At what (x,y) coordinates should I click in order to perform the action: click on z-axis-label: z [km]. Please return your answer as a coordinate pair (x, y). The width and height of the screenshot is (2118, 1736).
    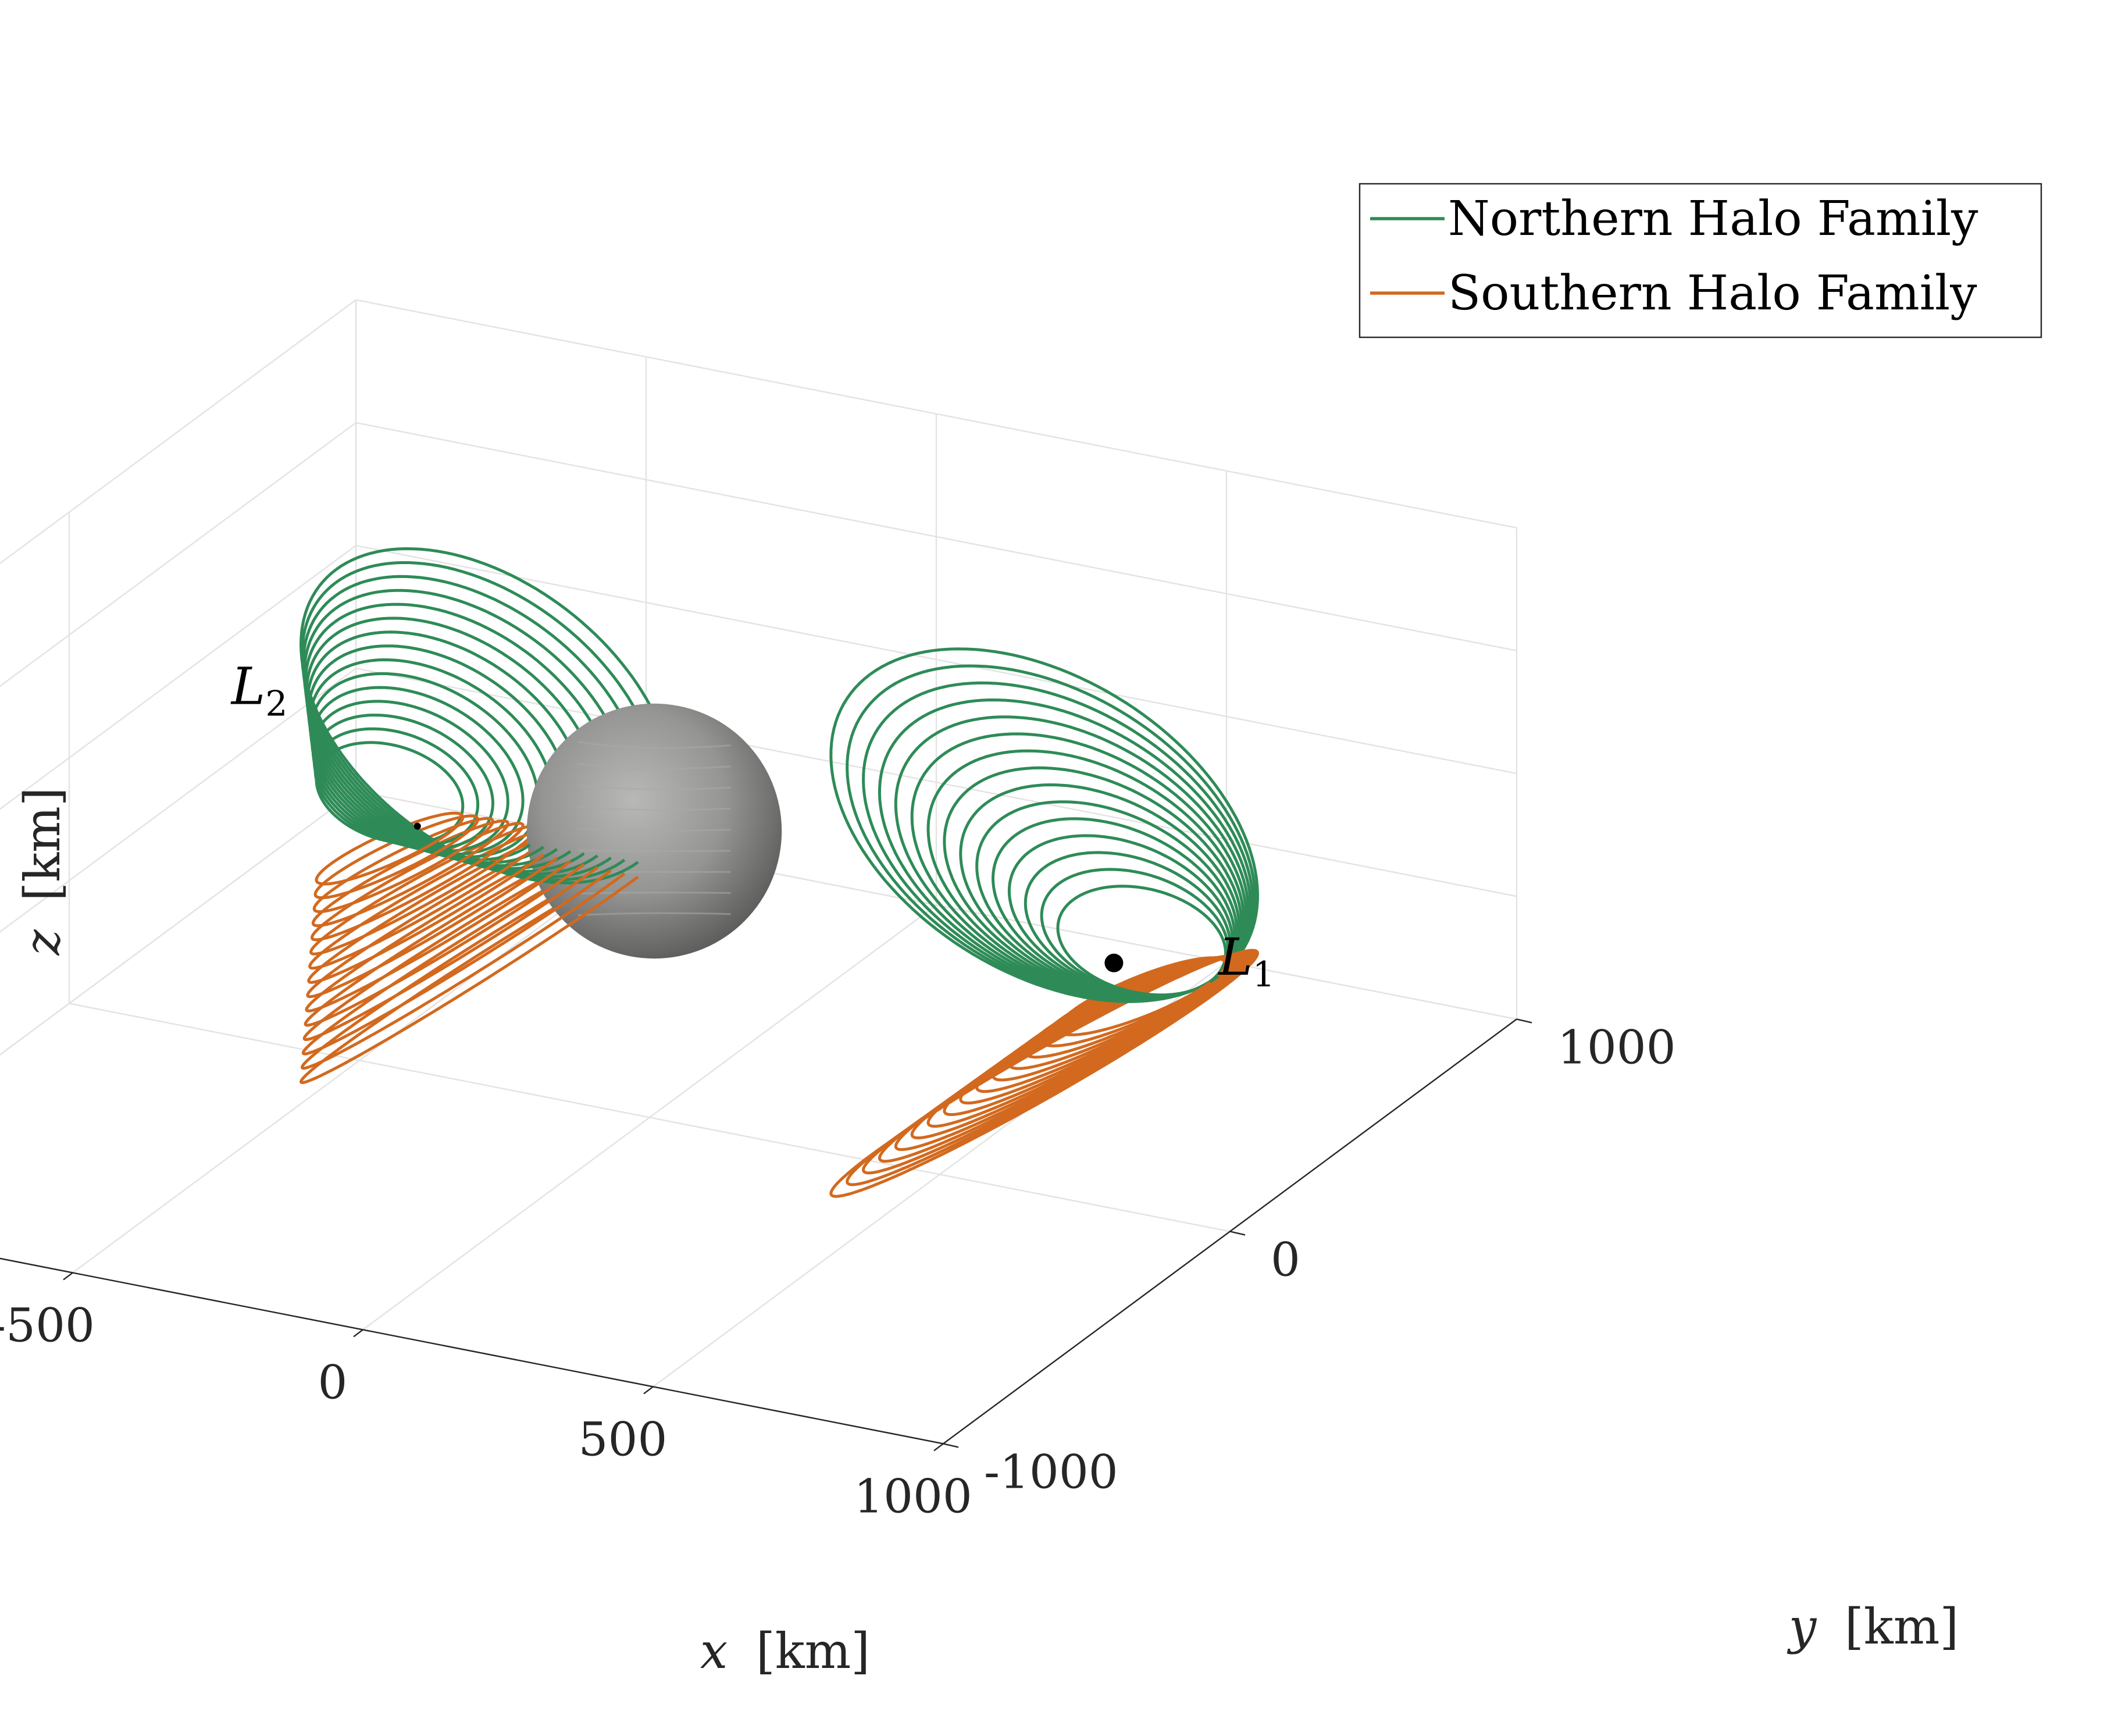
    Looking at the image, I should click on (43, 871).